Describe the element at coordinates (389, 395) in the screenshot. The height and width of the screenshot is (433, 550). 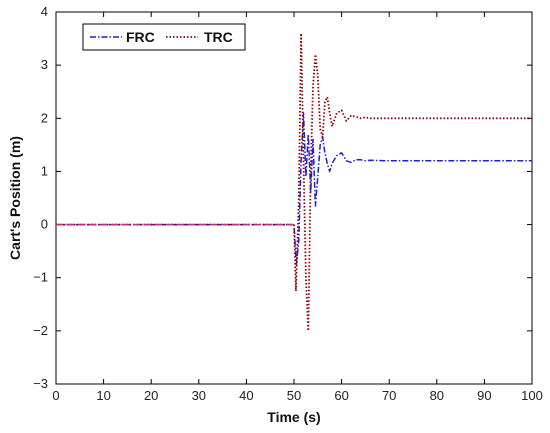
I see `x-tick-label: 70` at that location.